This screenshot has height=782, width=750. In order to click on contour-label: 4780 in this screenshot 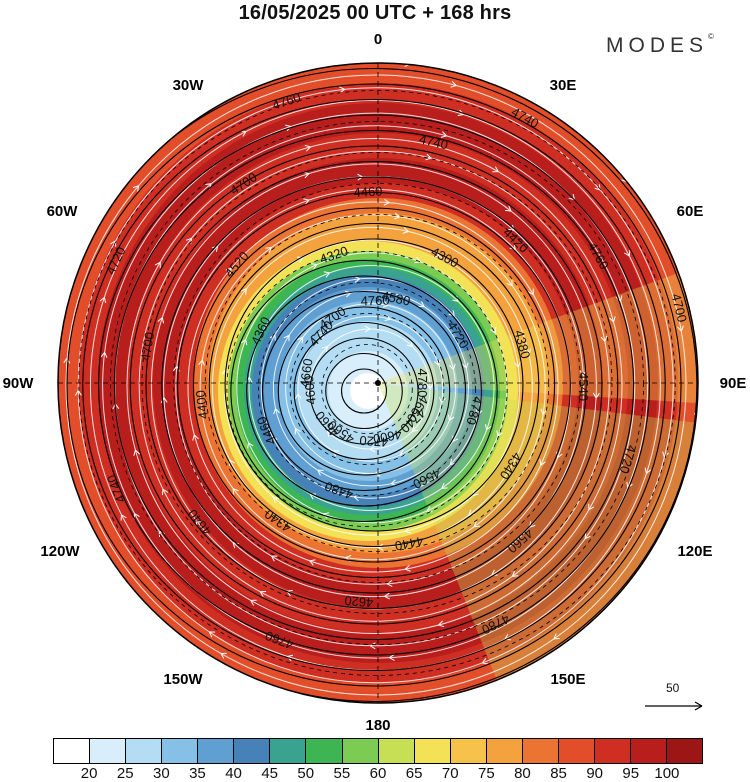, I will do `click(422, 383)`.